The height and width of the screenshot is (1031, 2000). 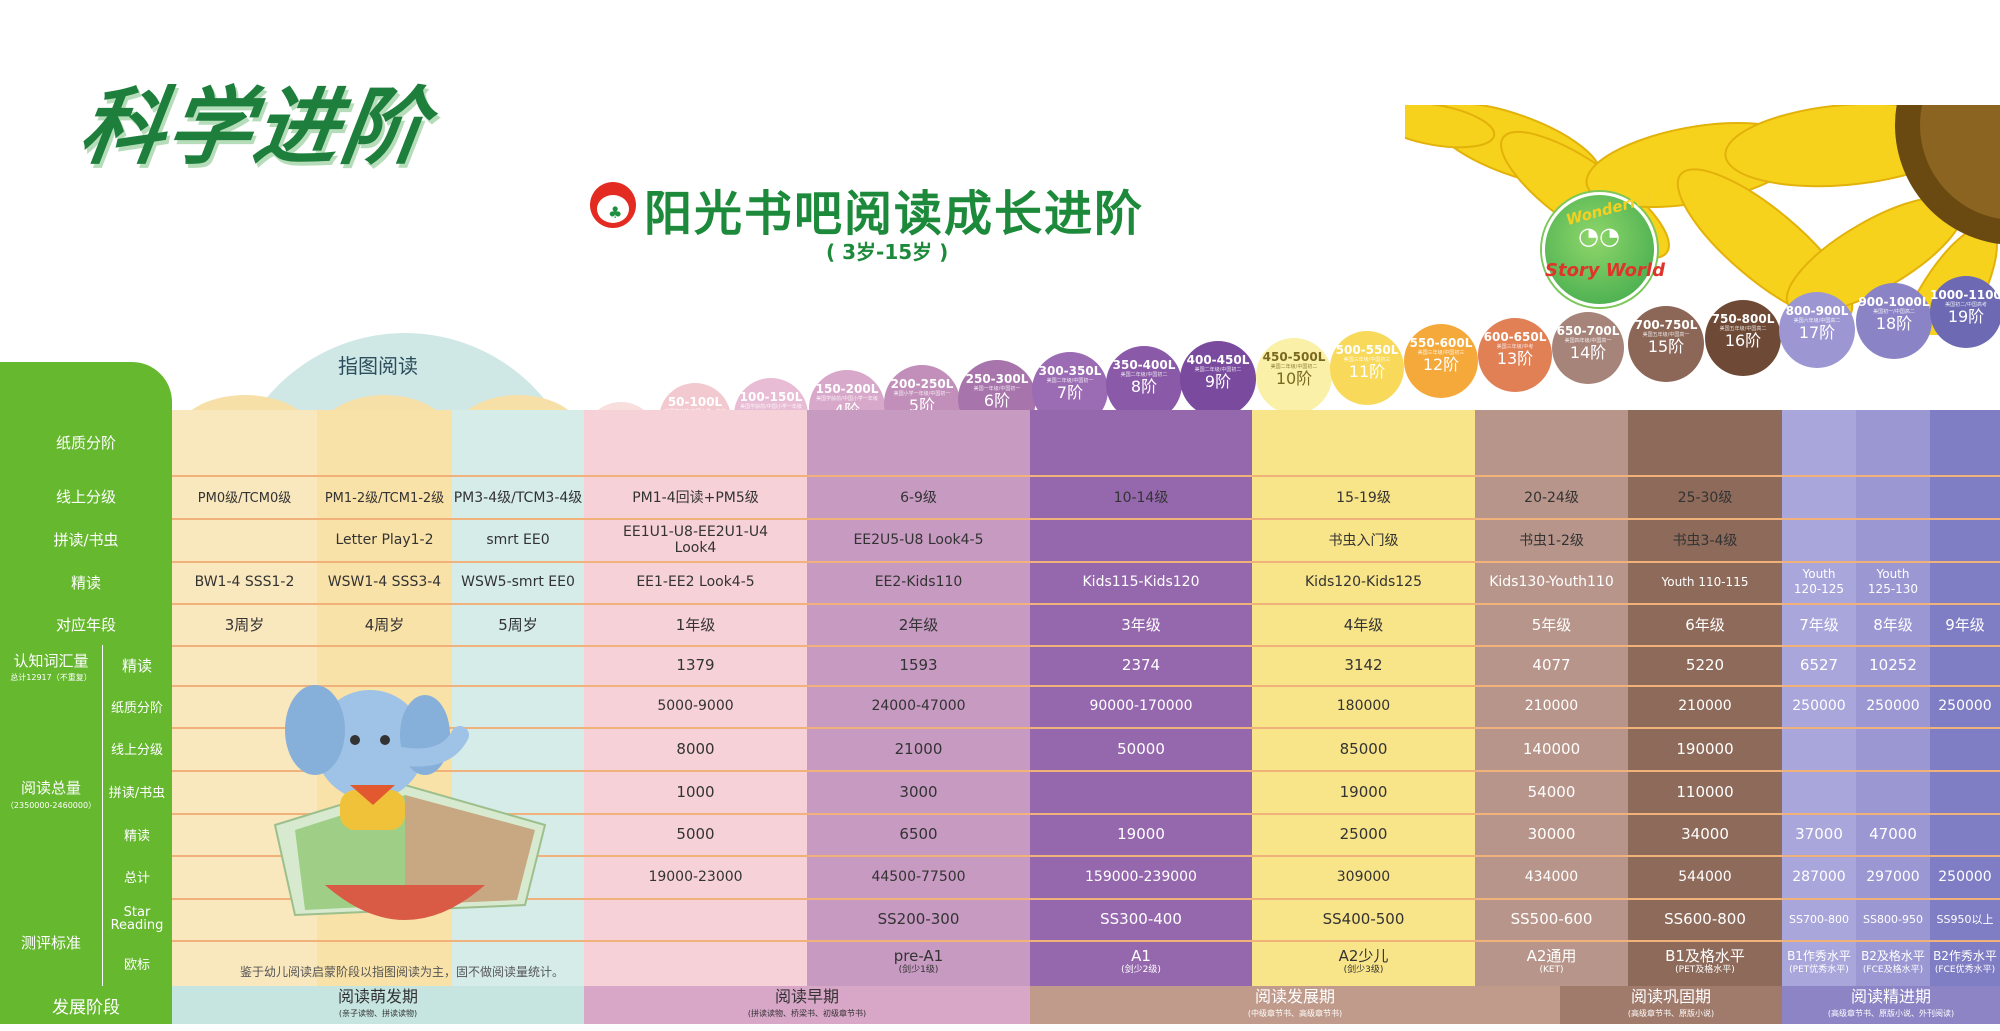 What do you see at coordinates (1363, 876) in the screenshot?
I see `total-sum-cell: 309000` at bounding box center [1363, 876].